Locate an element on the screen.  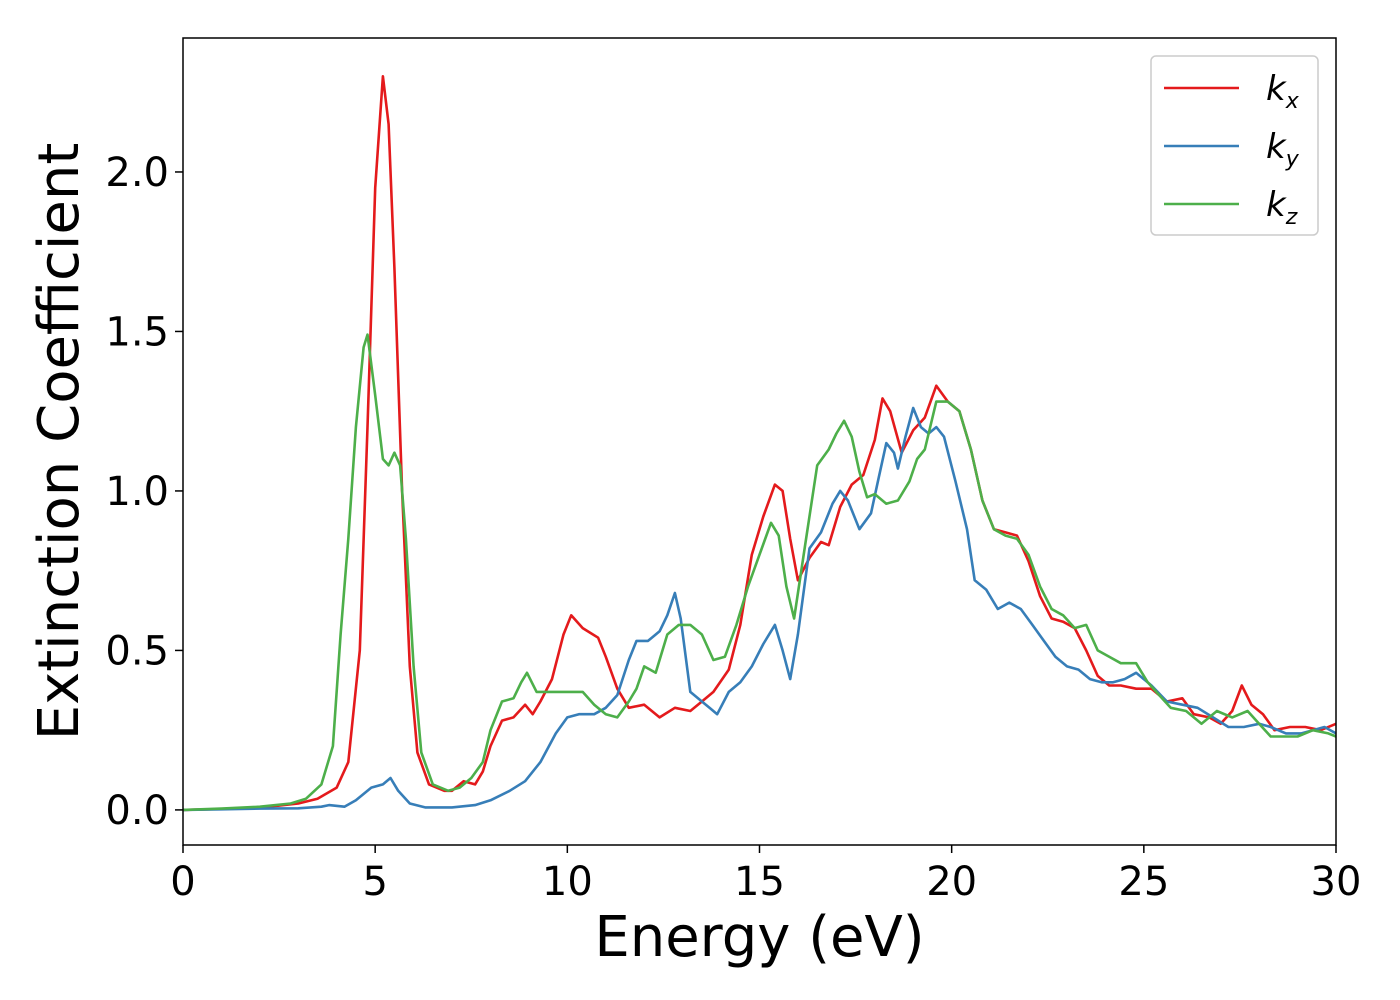
y-axis-label: Extinction Coefficient is located at coordinates (59, 442).